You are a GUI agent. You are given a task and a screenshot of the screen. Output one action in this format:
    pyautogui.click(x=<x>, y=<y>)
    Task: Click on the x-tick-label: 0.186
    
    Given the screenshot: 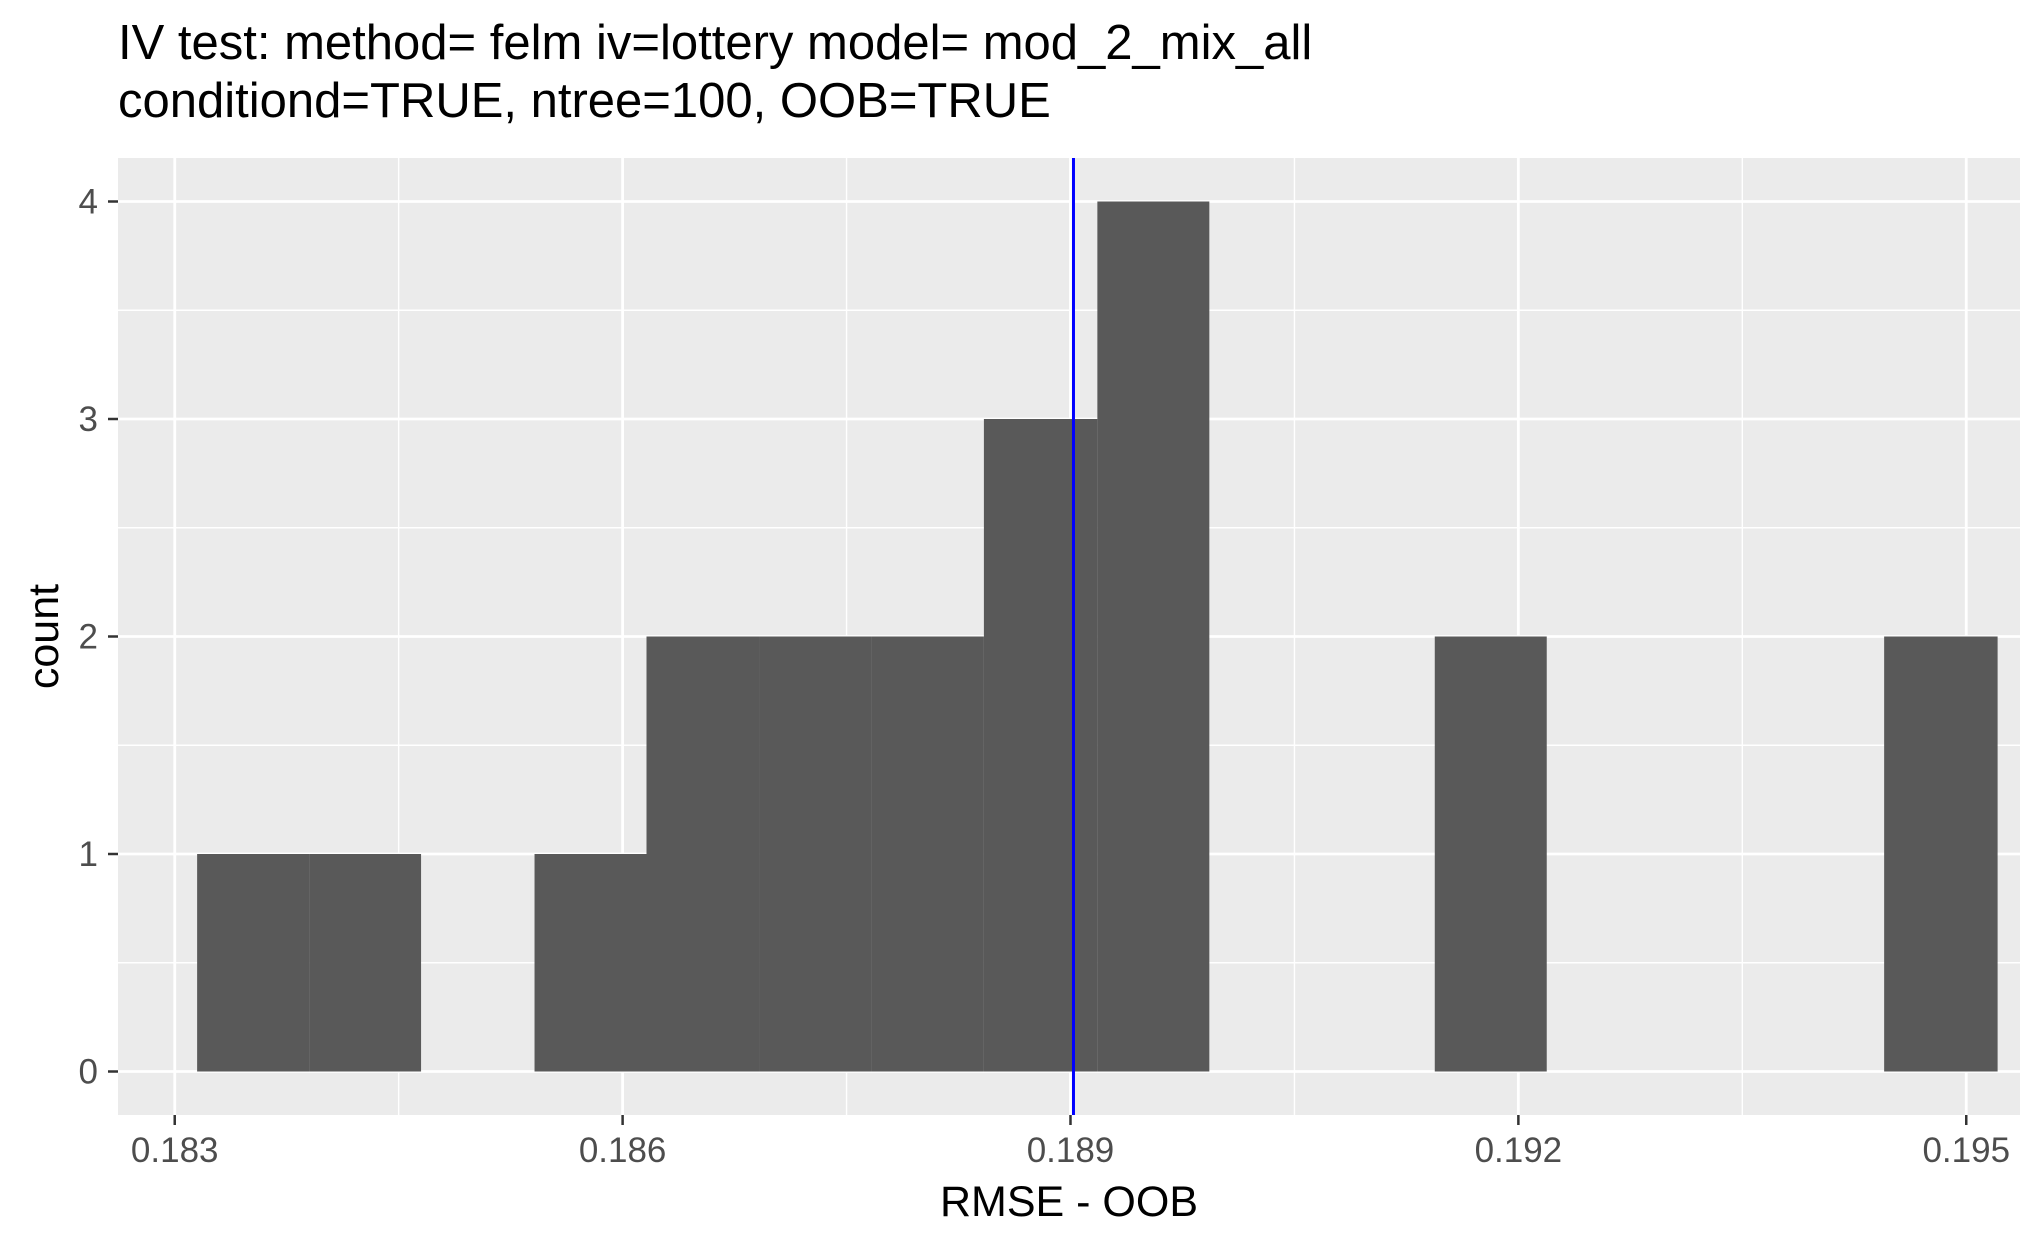 What is the action you would take?
    pyautogui.click(x=623, y=1150)
    